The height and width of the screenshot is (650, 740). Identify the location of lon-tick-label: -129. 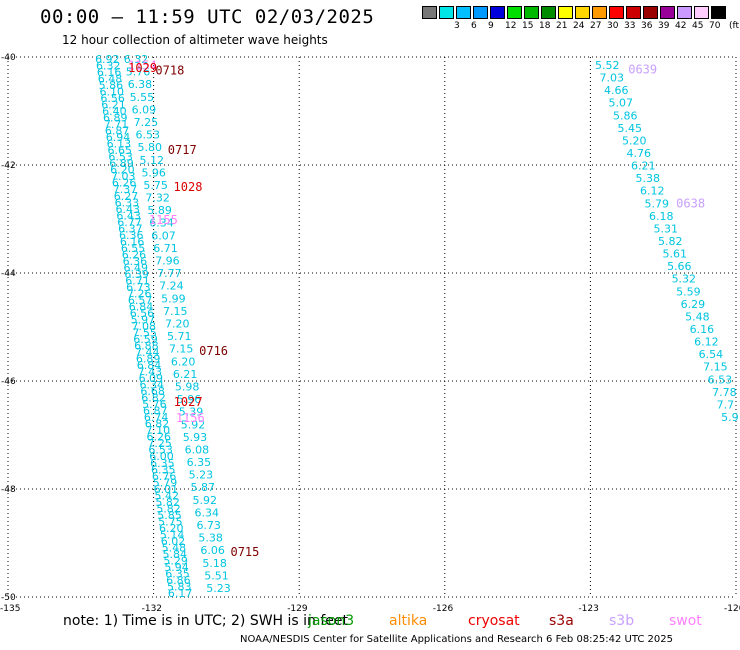
(297, 609).